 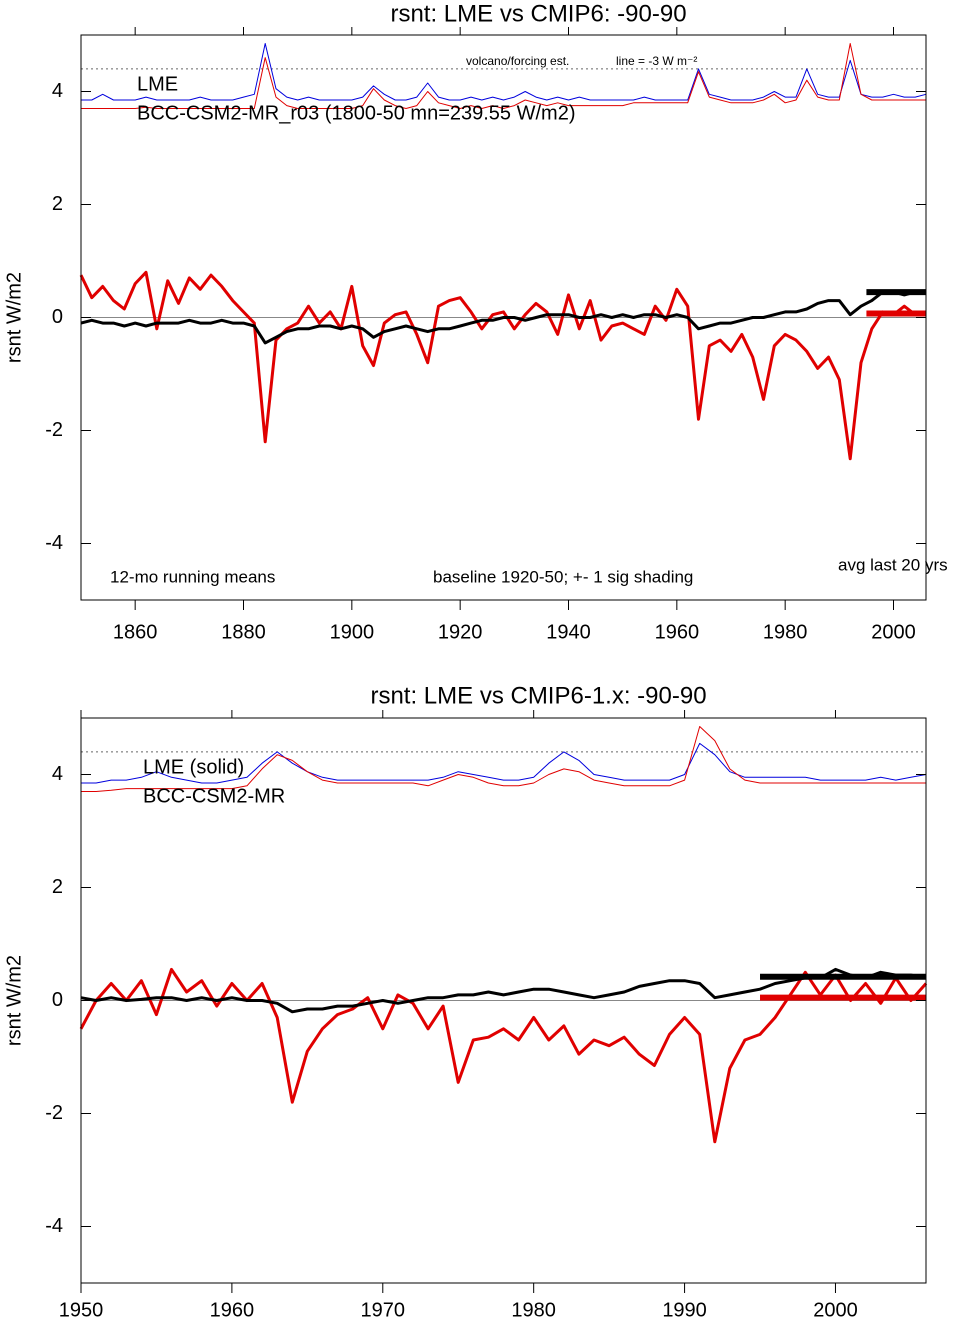 What do you see at coordinates (538, 695) in the screenshot?
I see `chart-title: rsnt: LME vs CMIP6-1.x: -90-90` at bounding box center [538, 695].